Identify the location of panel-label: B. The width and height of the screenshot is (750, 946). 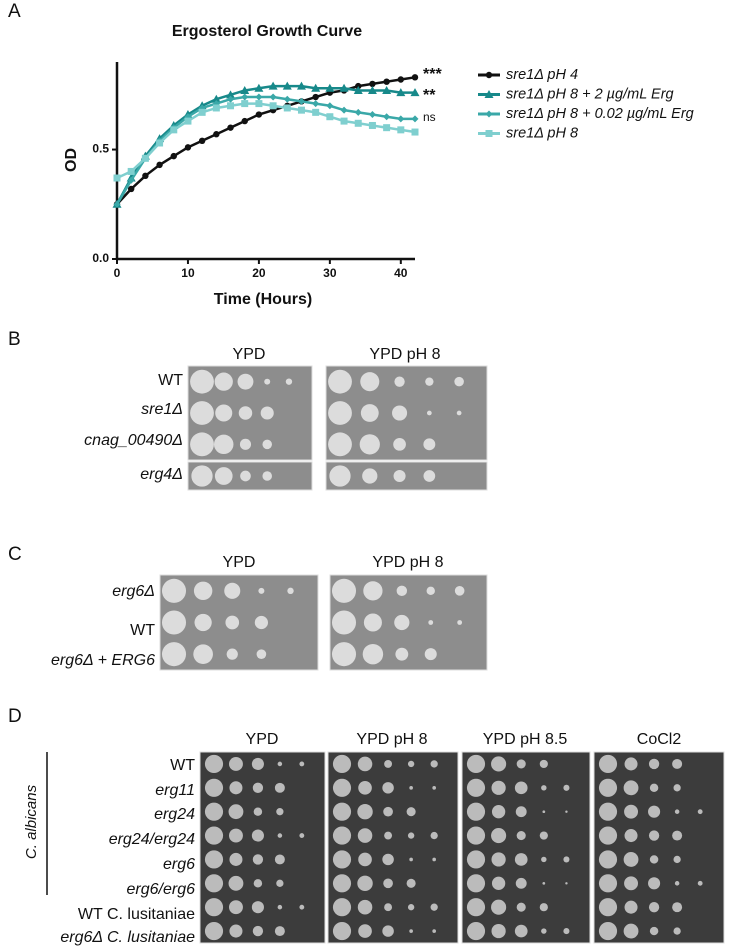
(14, 339).